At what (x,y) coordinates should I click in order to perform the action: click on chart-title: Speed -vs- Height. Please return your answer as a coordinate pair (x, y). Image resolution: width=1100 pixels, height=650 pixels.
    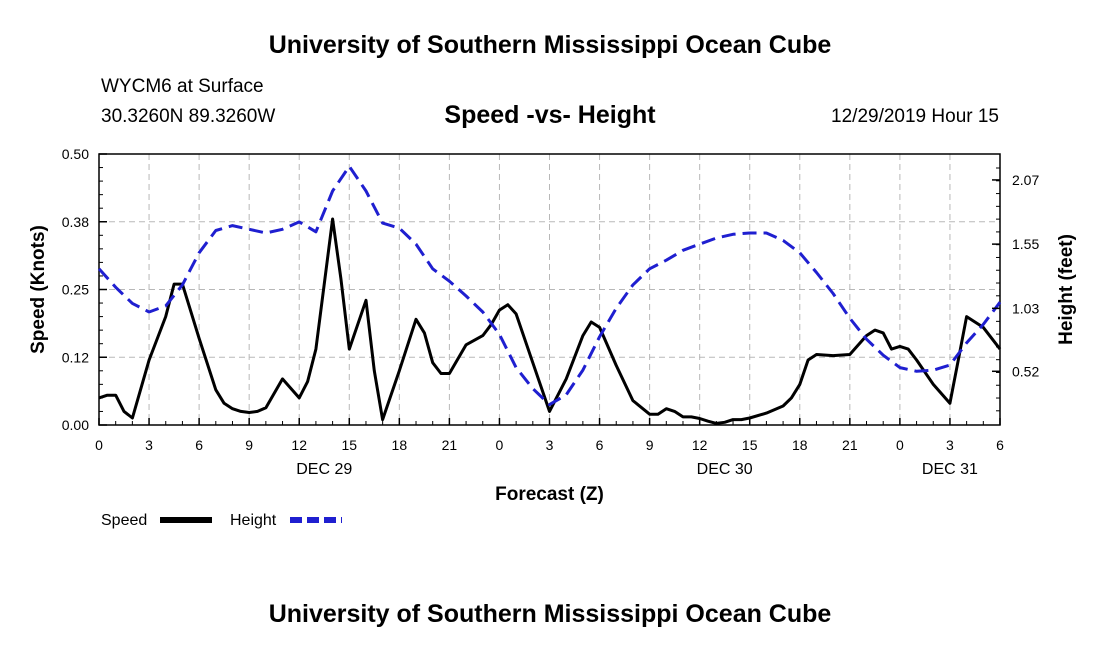
    Looking at the image, I should click on (550, 115).